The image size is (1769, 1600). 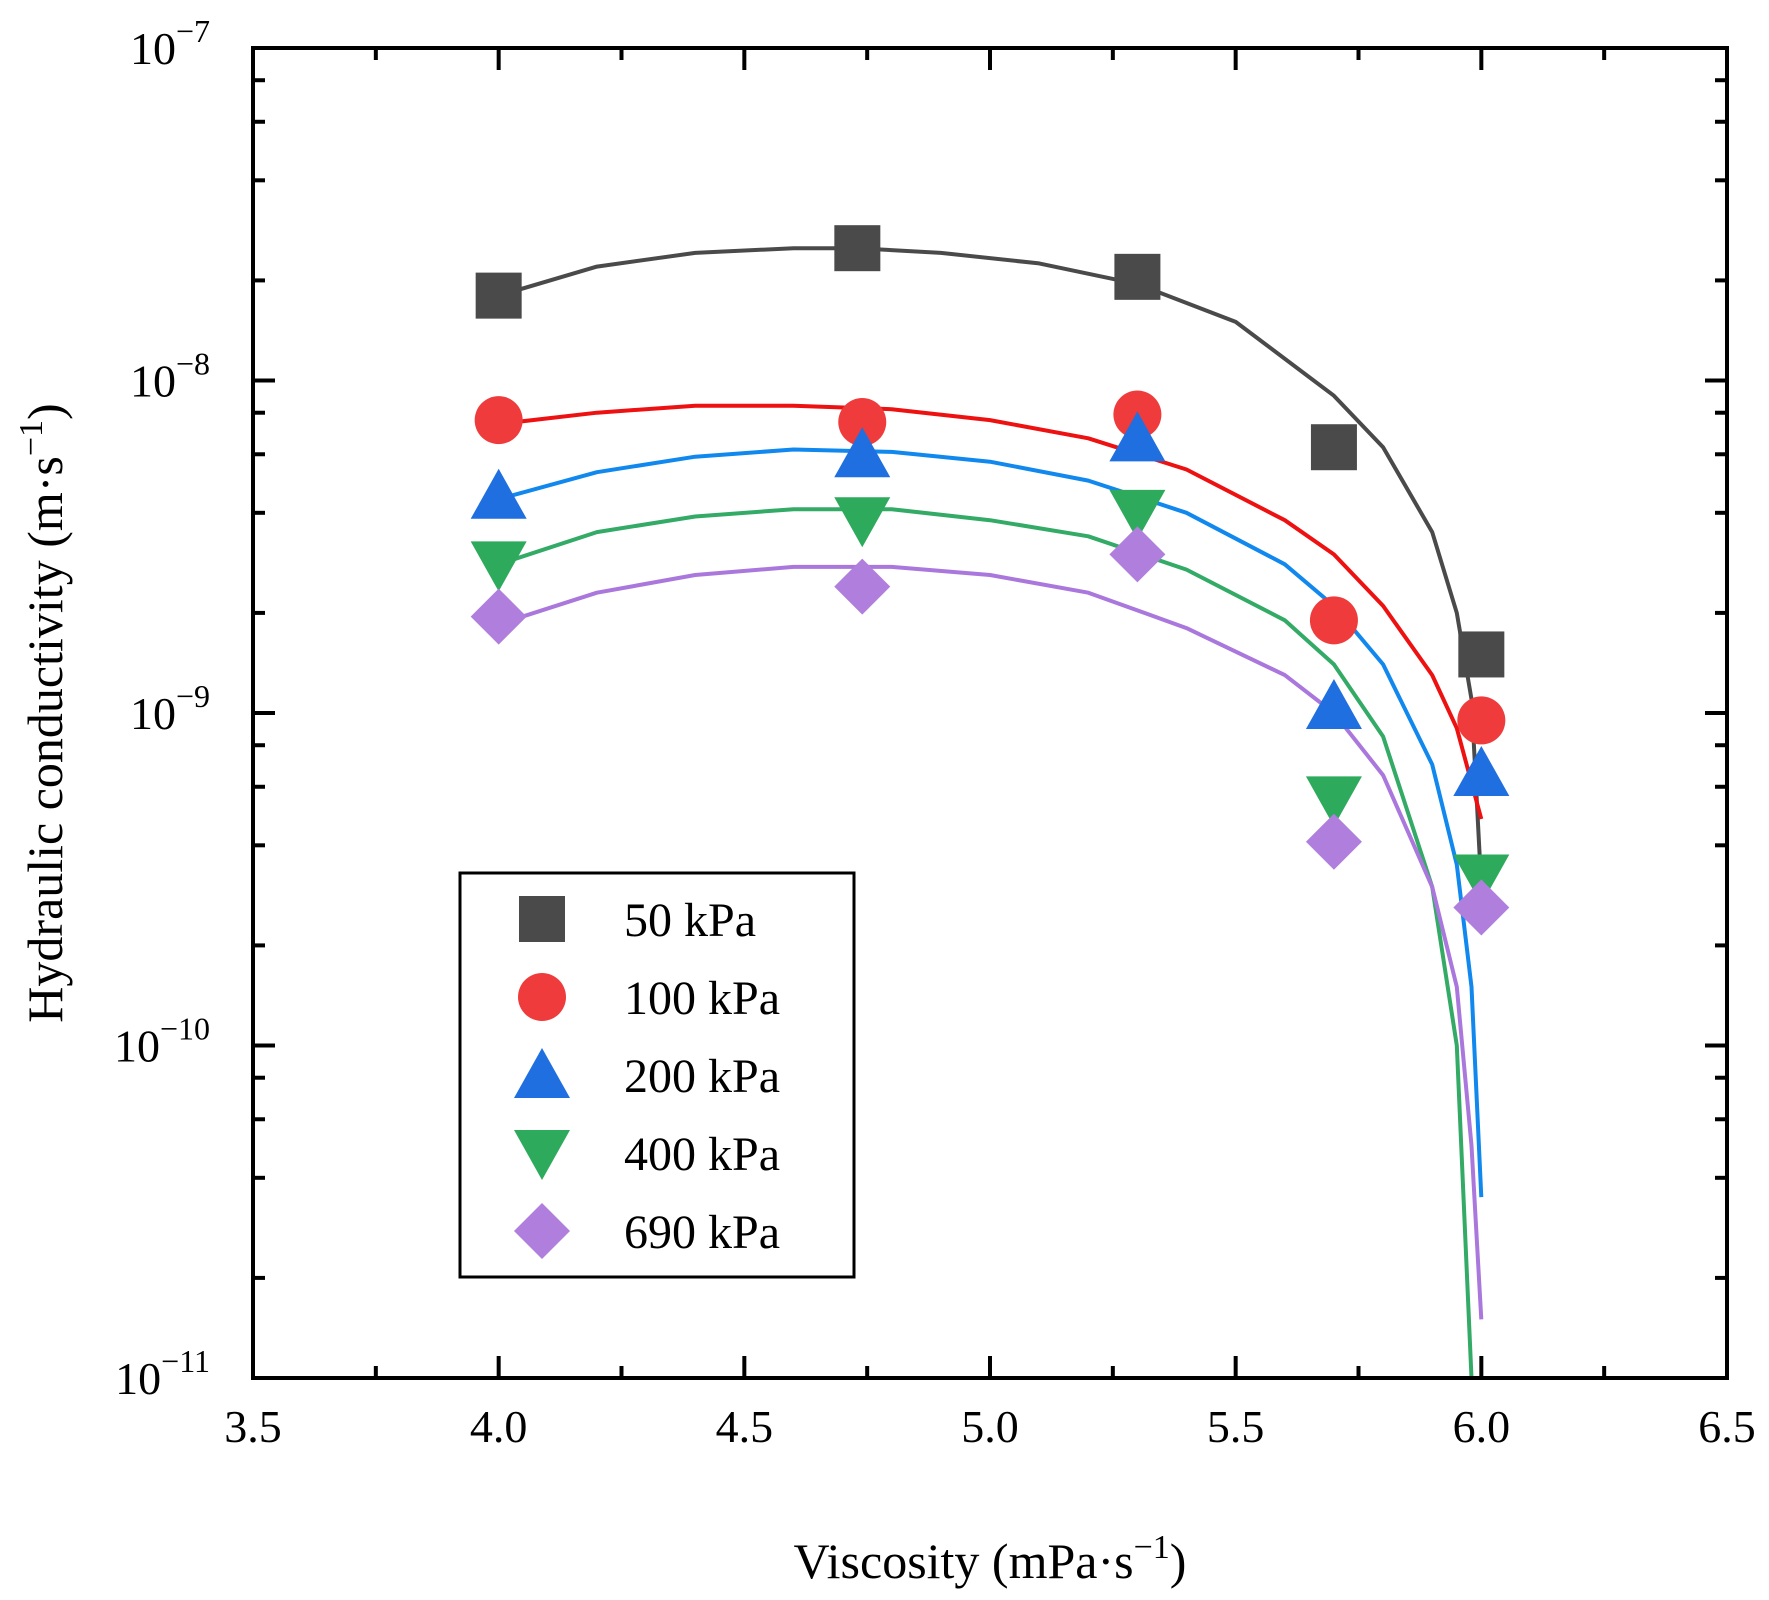 What do you see at coordinates (702, 1232) in the screenshot?
I see `legend-label: 690 kPa` at bounding box center [702, 1232].